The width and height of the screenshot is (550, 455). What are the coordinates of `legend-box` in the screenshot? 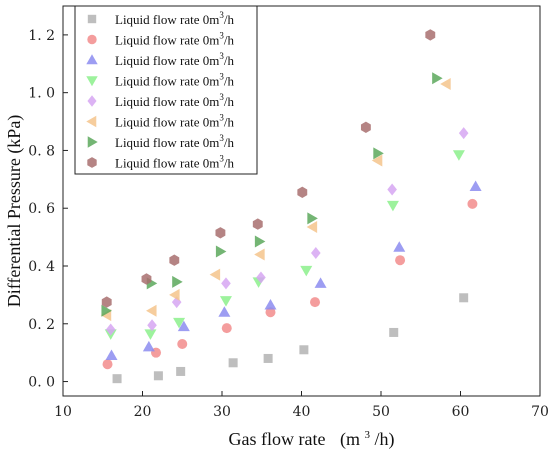 It's located at (166, 90).